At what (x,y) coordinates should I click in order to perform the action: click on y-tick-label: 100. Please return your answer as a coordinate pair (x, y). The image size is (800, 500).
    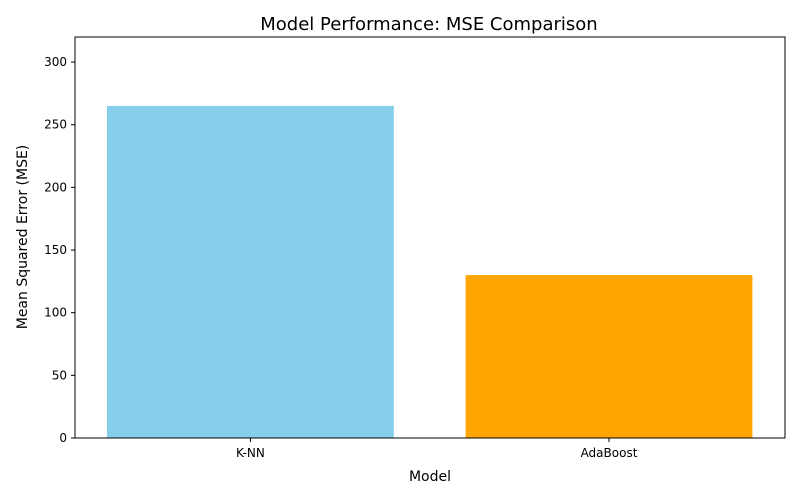
    Looking at the image, I should click on (55, 313).